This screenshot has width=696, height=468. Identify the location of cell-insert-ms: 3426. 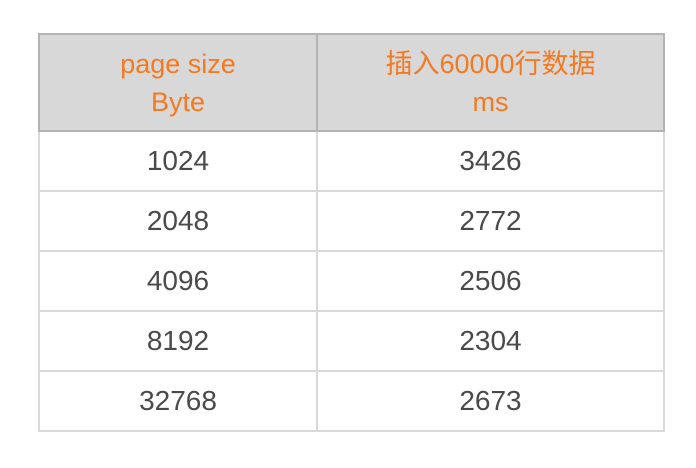
(490, 161).